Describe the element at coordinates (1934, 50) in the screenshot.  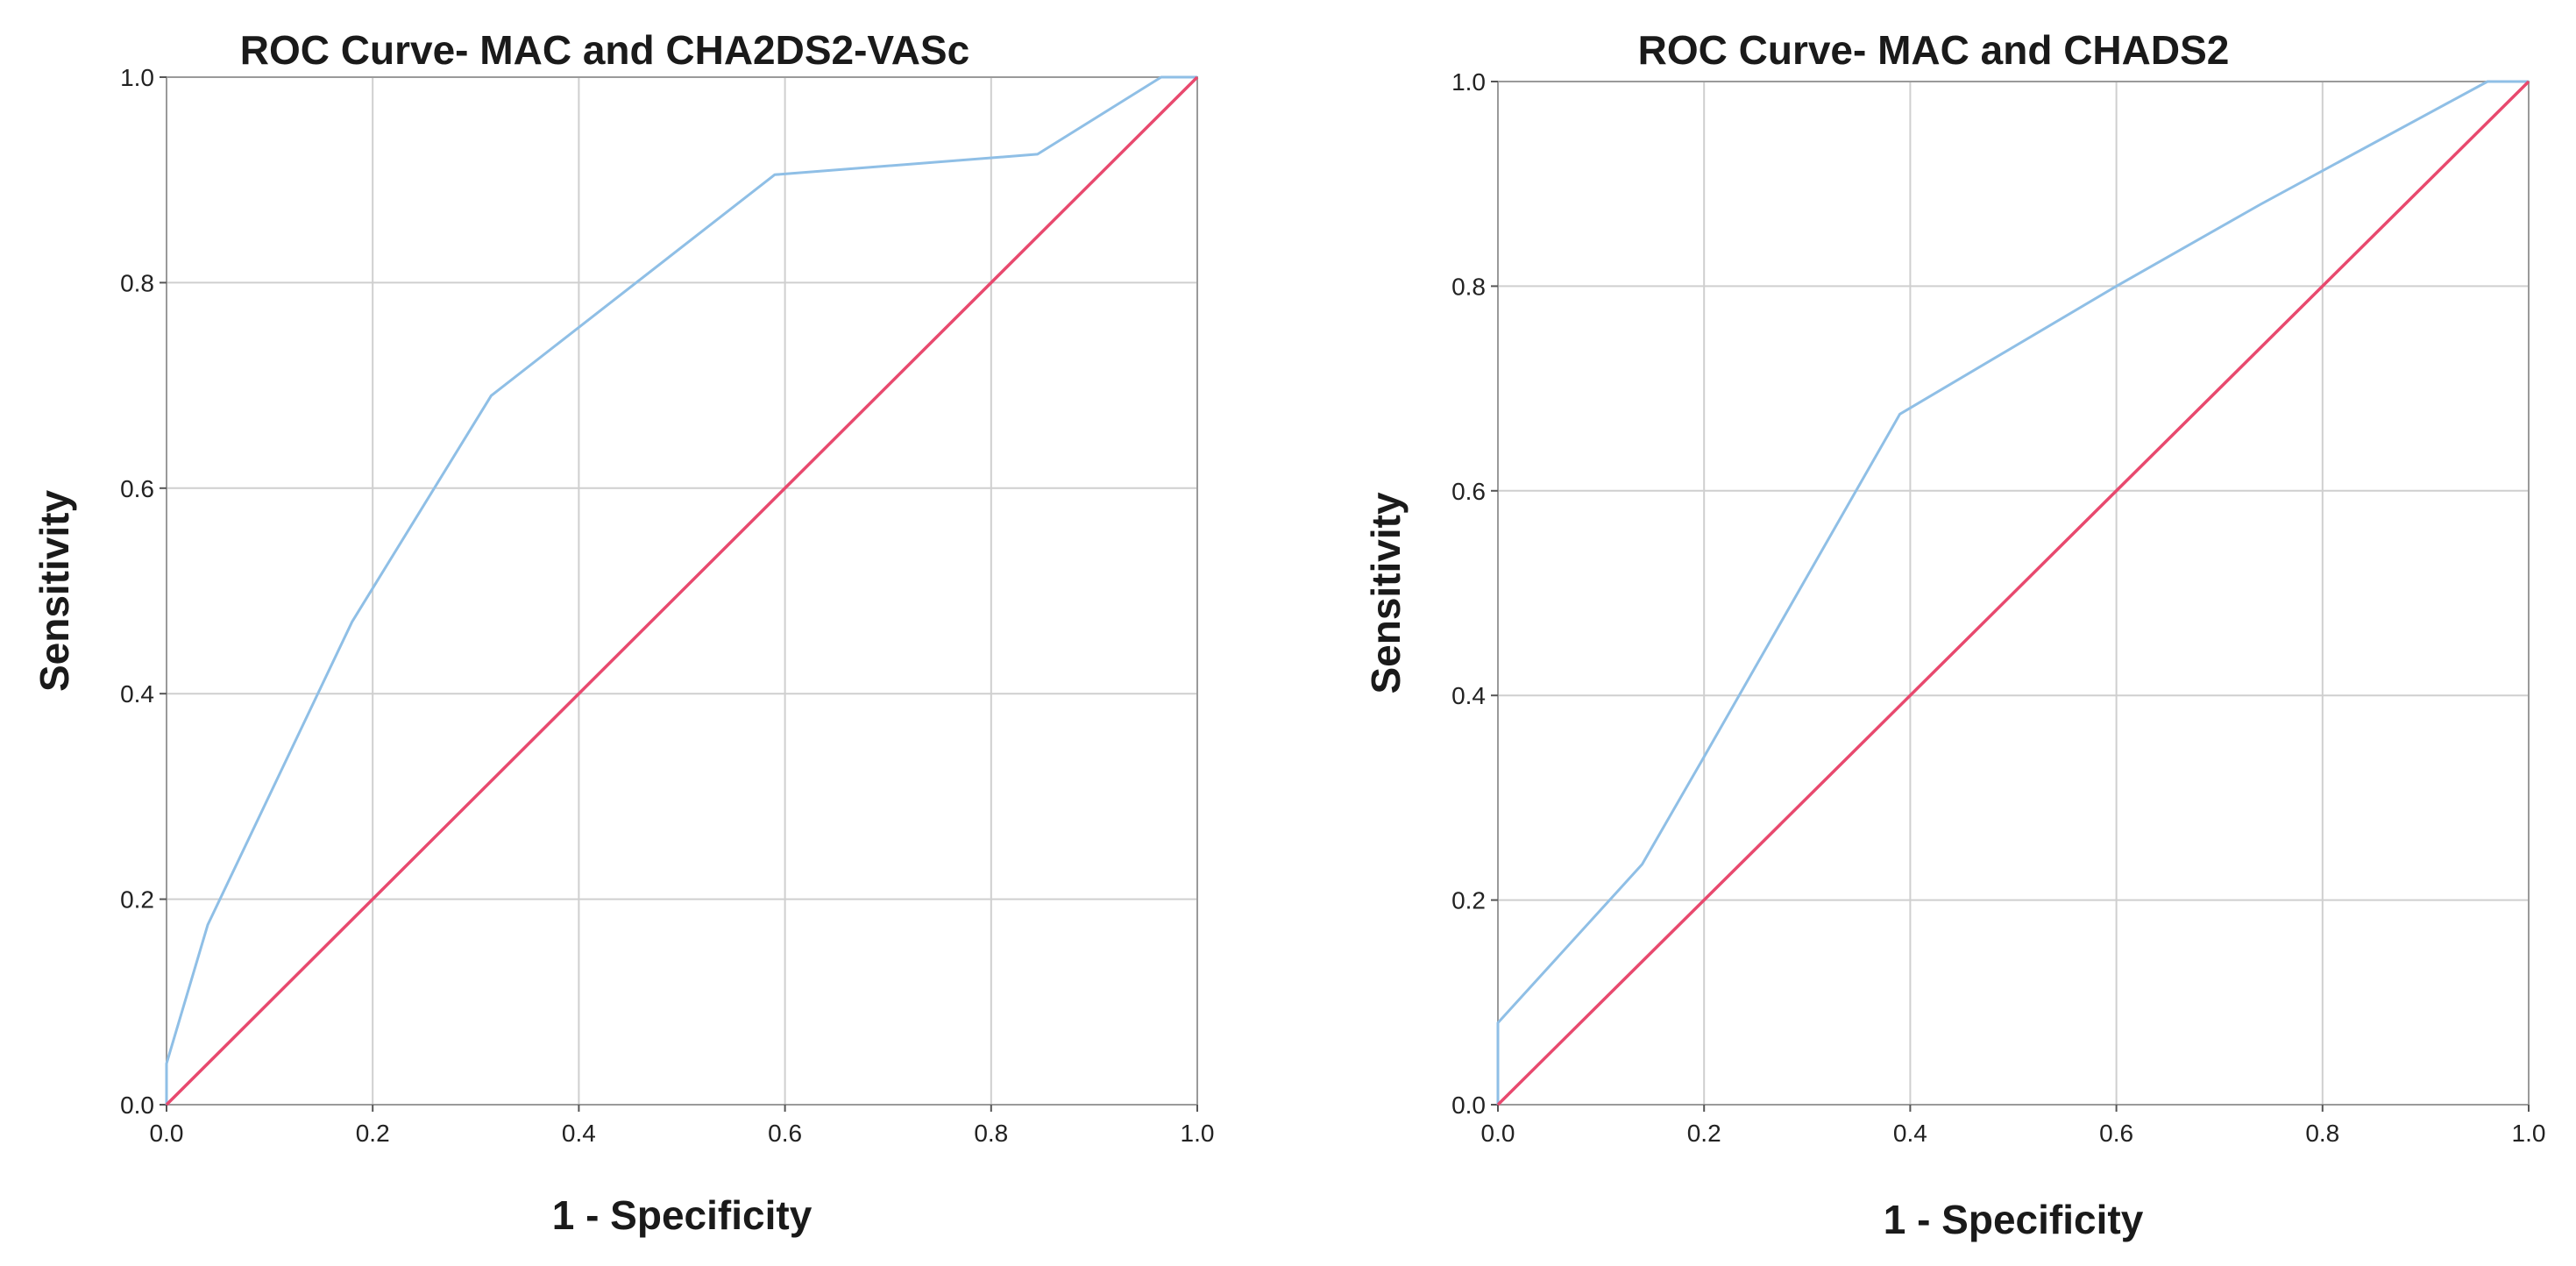
I see `chart-title: ROC Curve- MAC and CHADS2` at that location.